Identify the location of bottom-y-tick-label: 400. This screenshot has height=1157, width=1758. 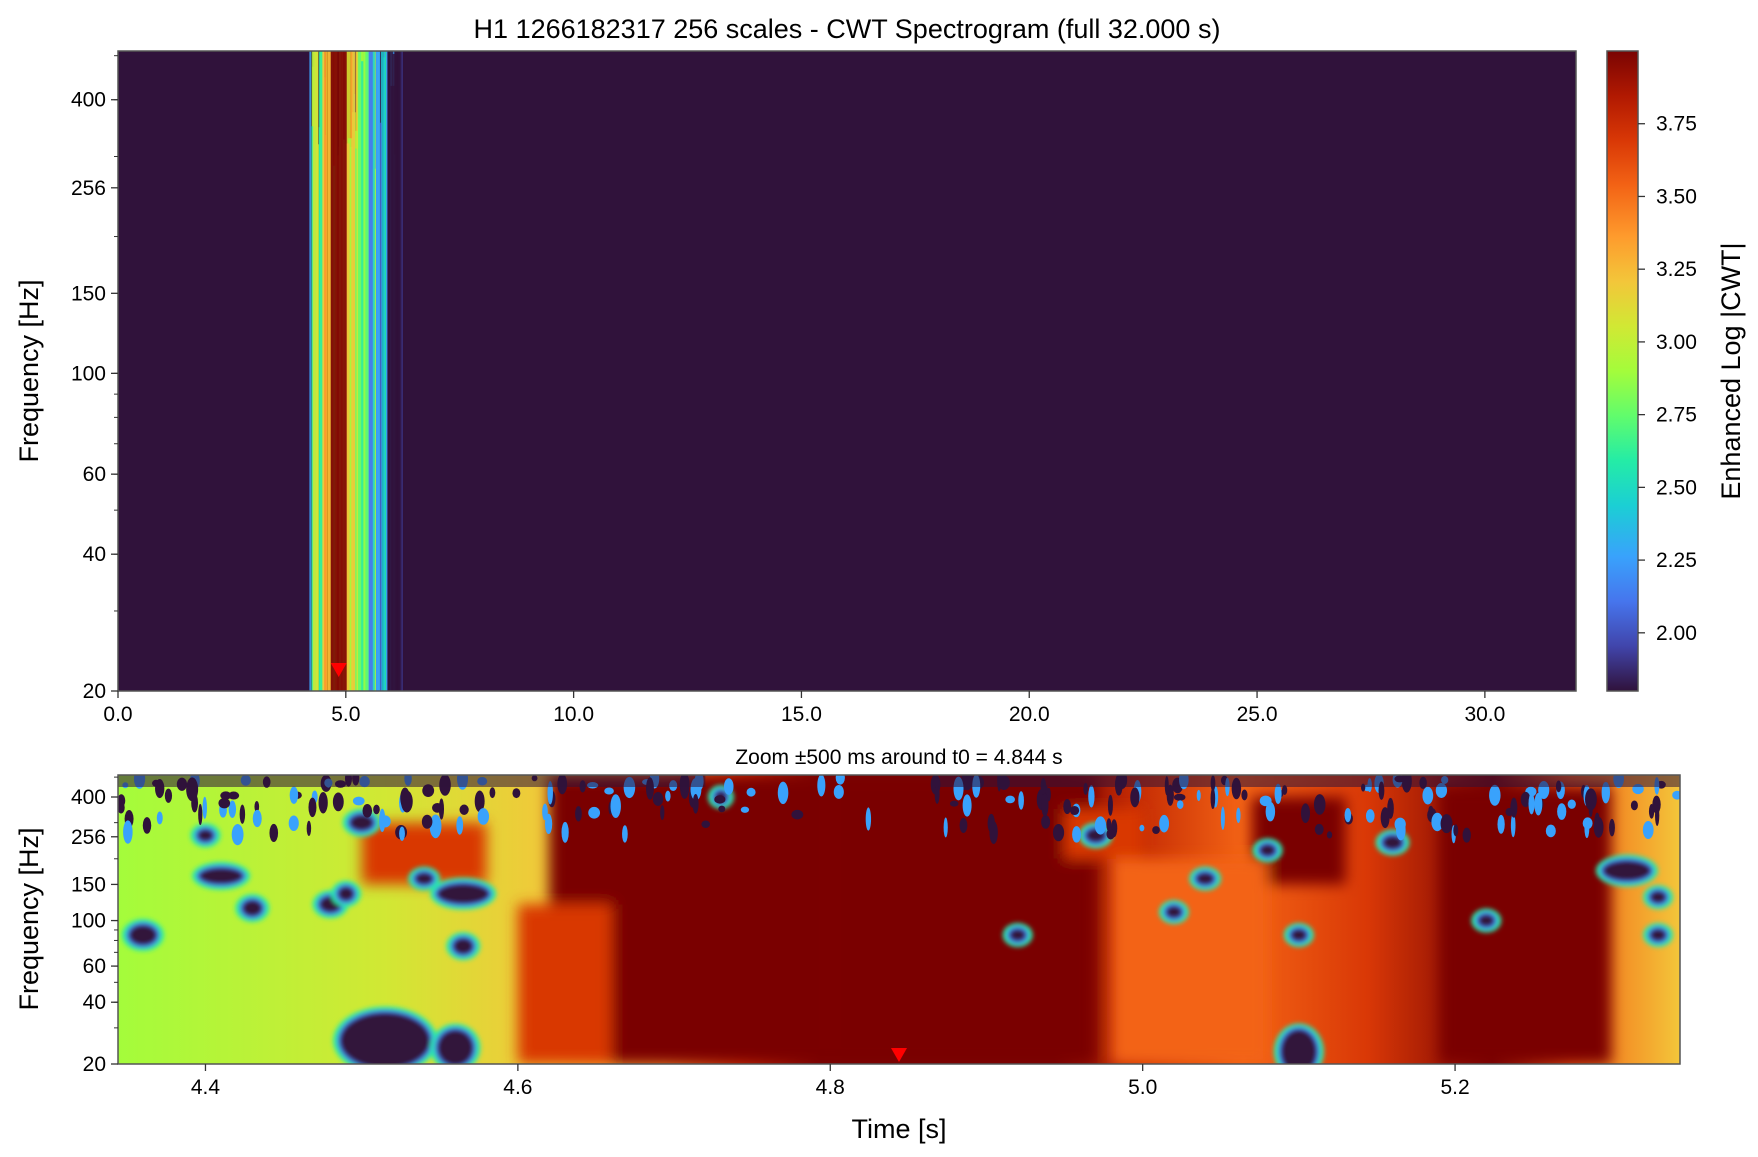
(88, 797).